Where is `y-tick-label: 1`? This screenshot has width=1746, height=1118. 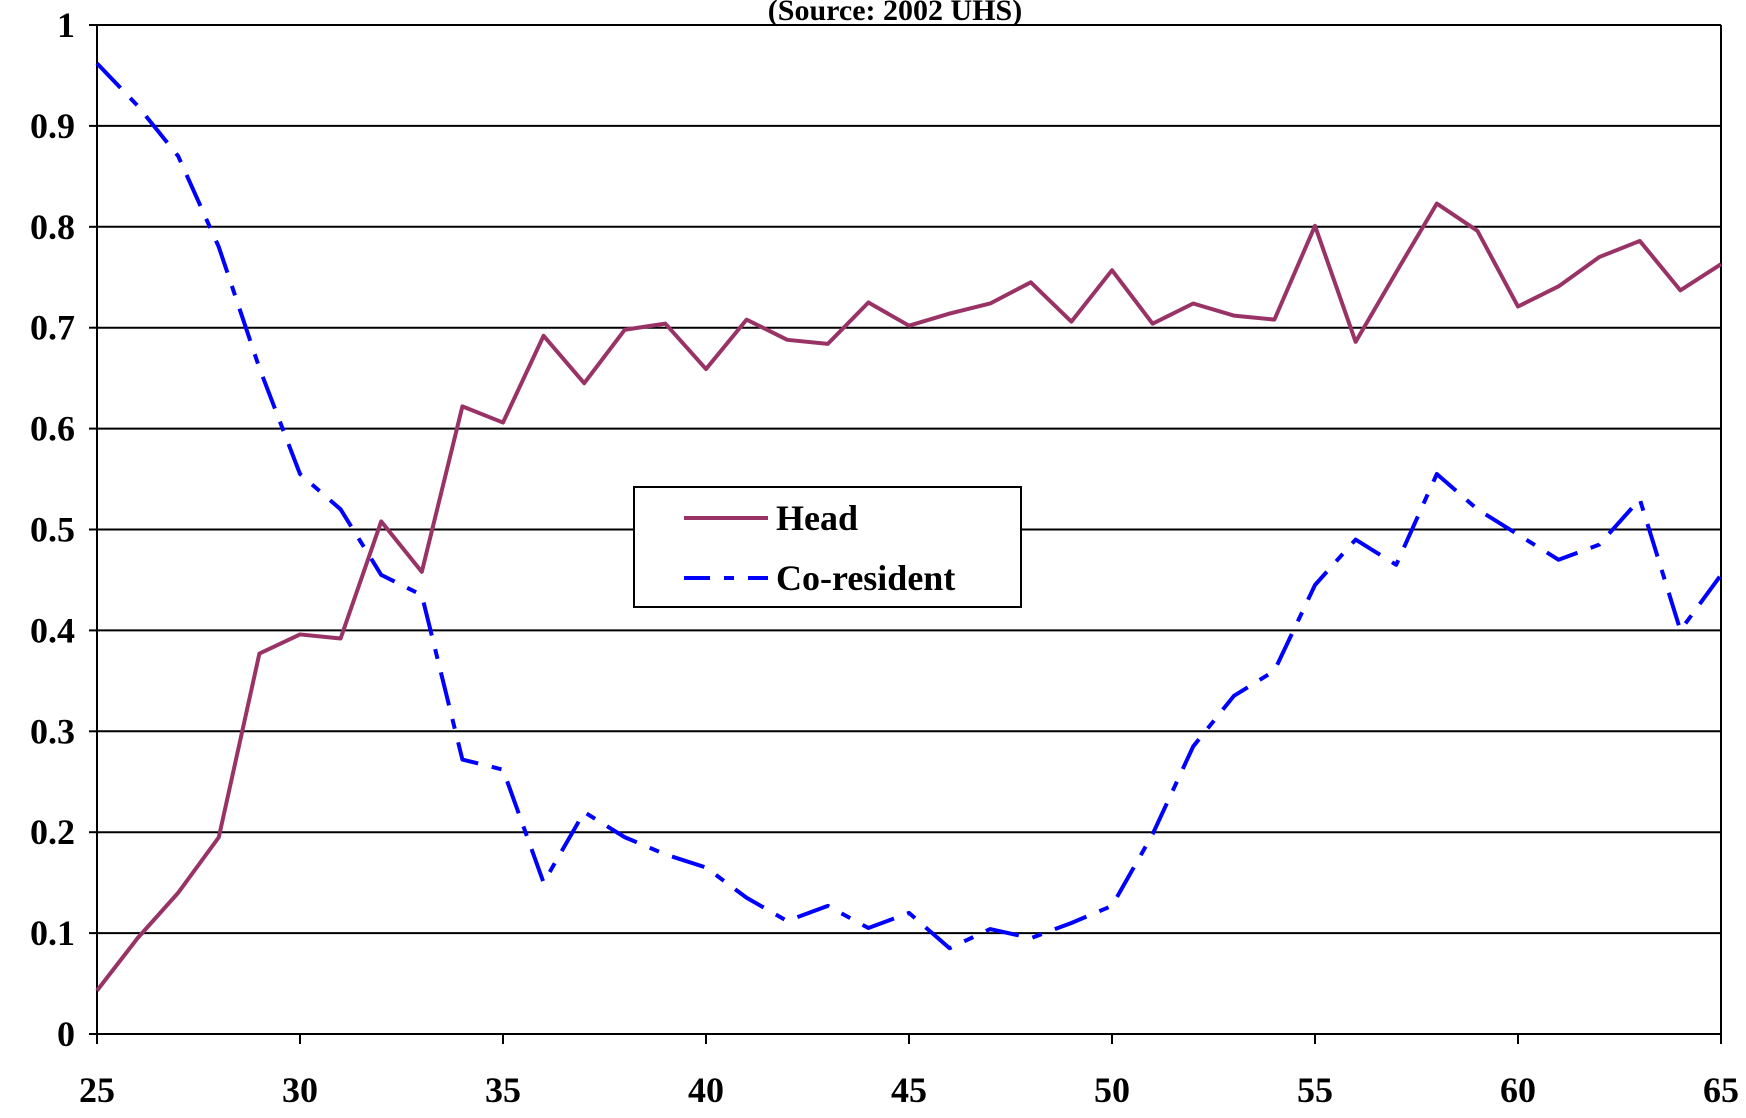
y-tick-label: 1 is located at coordinates (66, 25).